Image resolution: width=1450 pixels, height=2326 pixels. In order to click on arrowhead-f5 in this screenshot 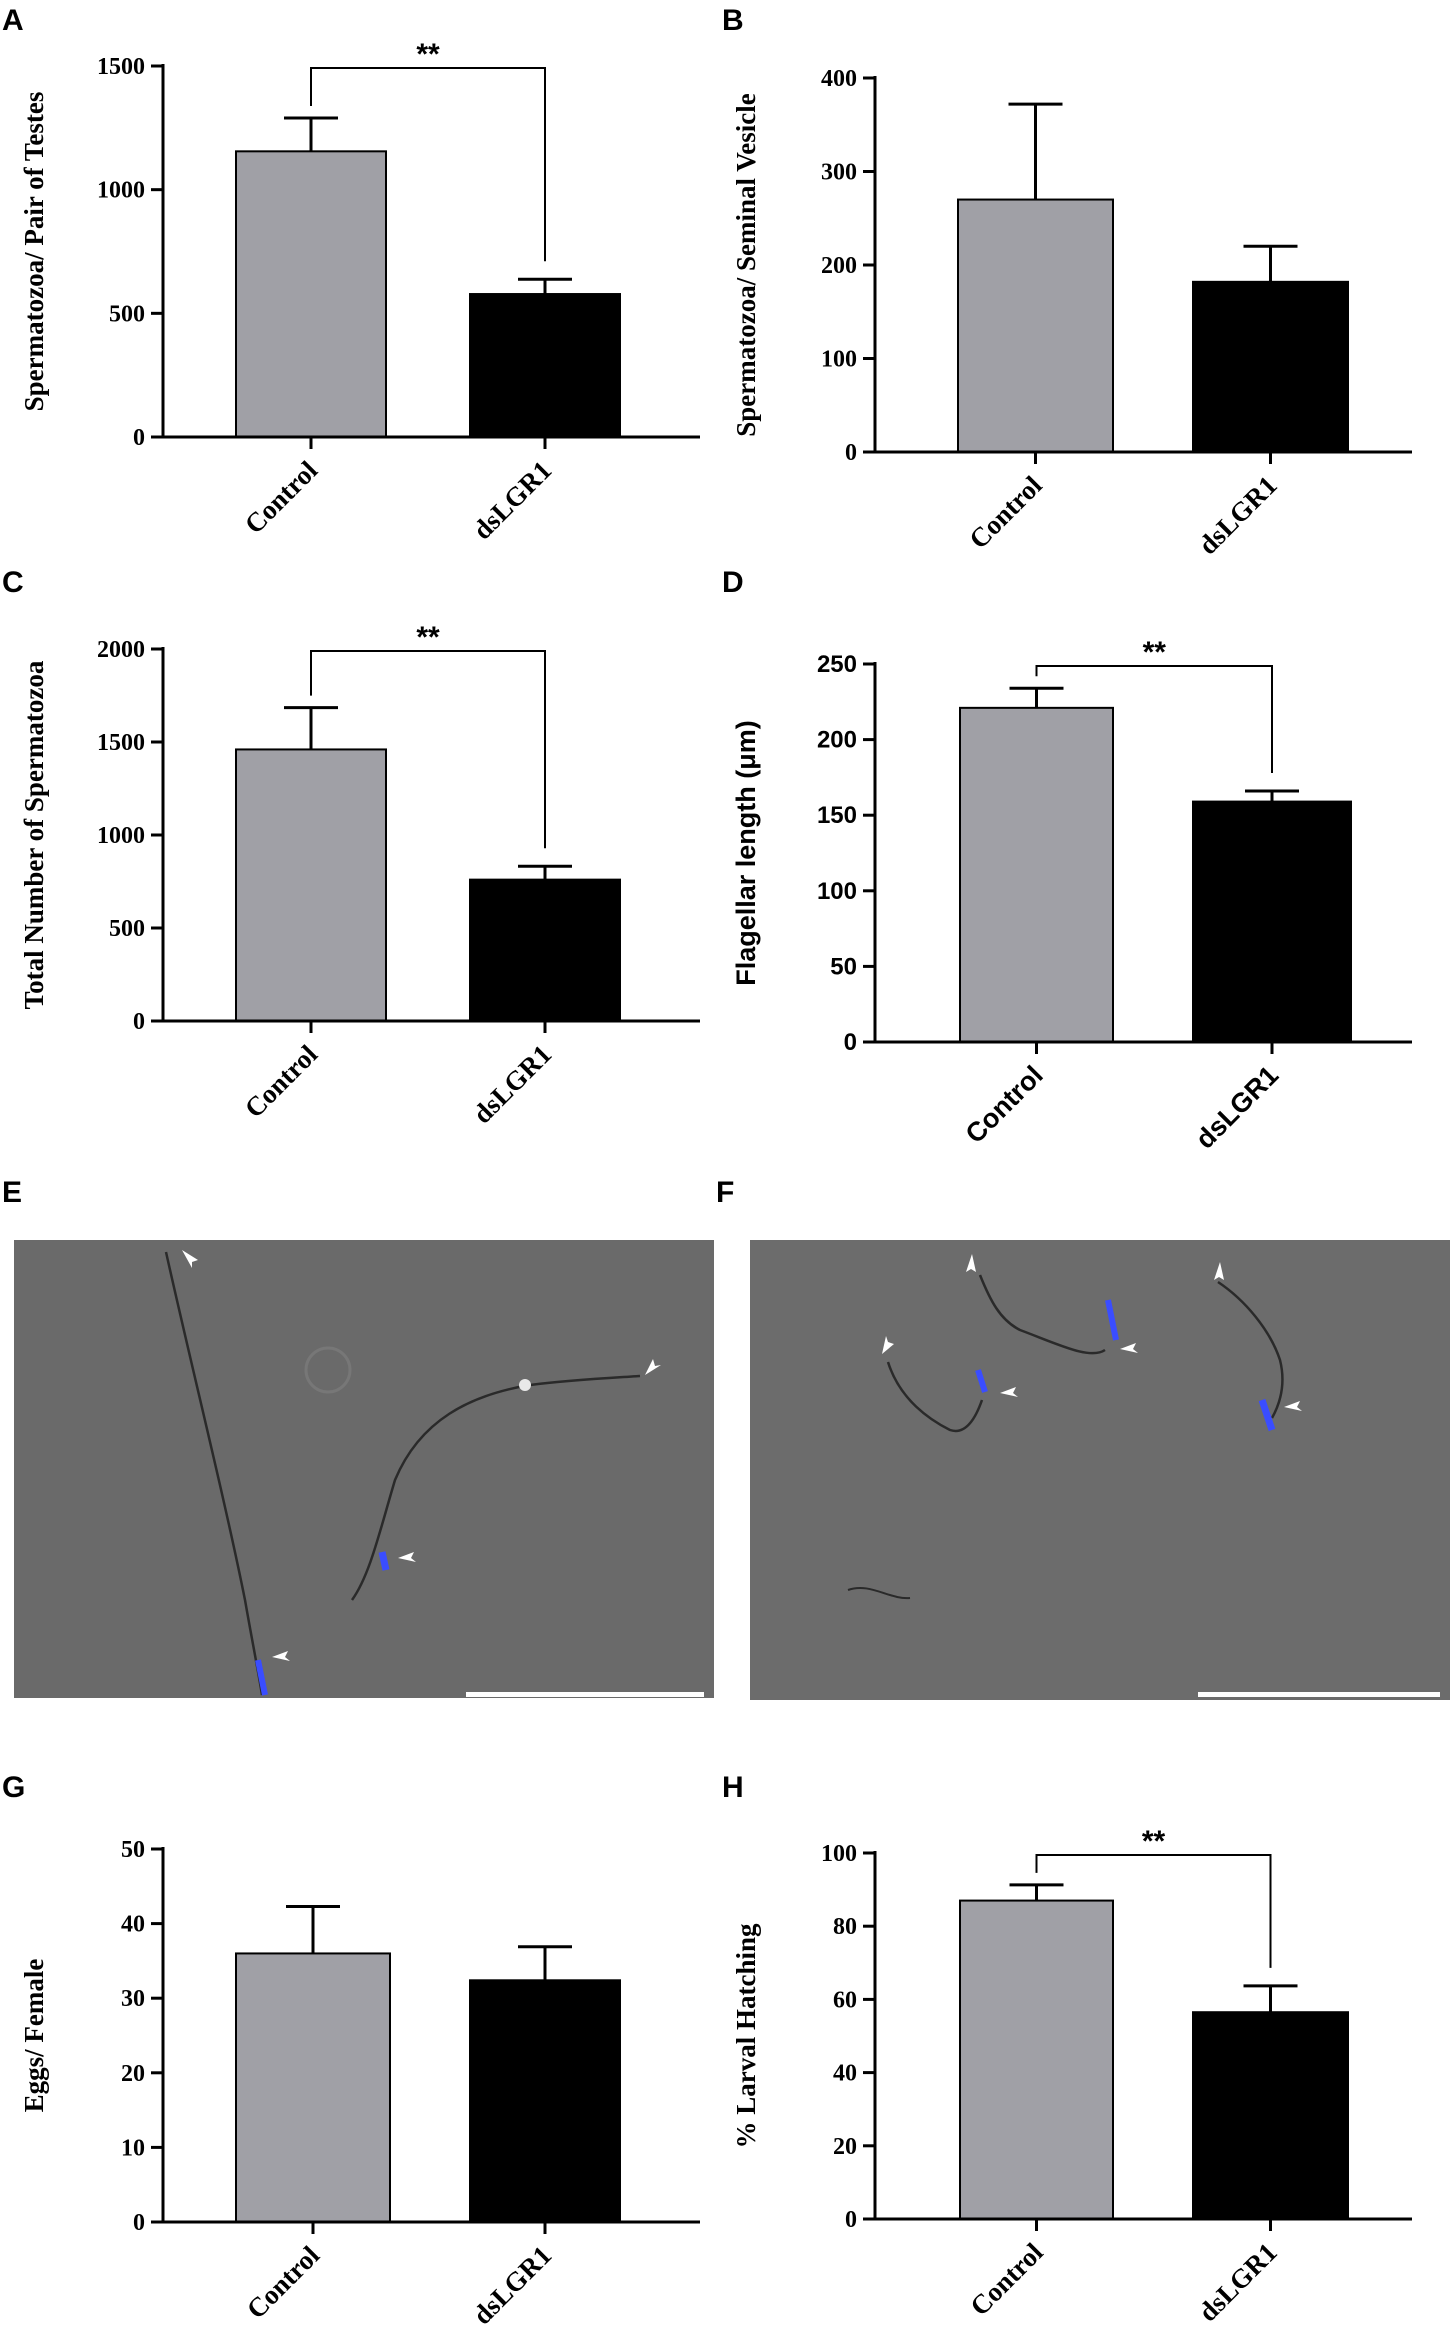, I will do `click(1129, 1348)`.